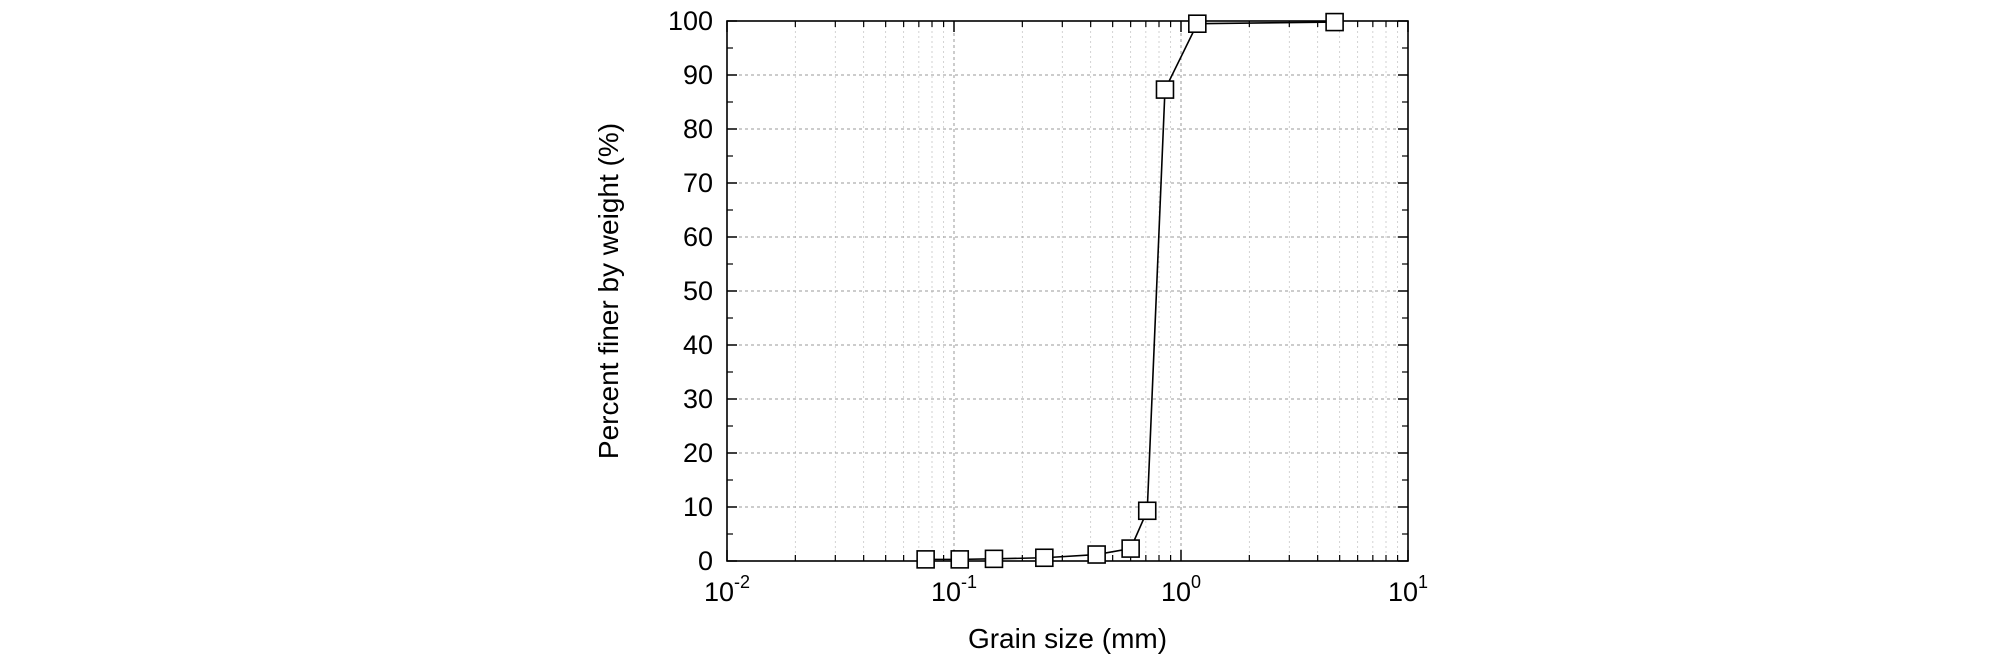 Image resolution: width=2008 pixels, height=659 pixels. I want to click on x-tick-label: 10⁻¹, so click(954, 589).